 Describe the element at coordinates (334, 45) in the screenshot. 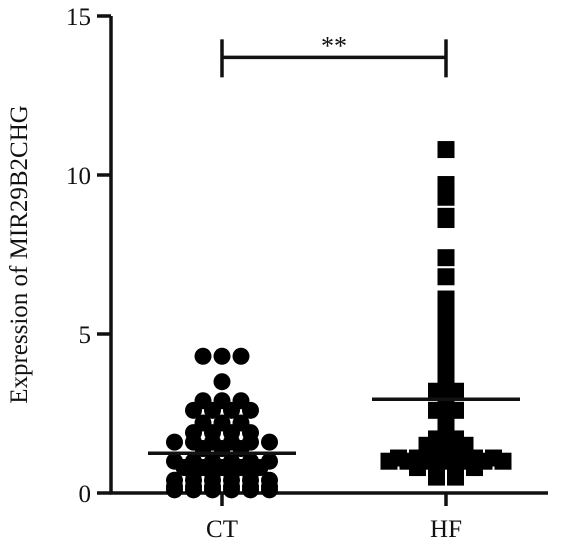

I see `significance-label: **` at that location.